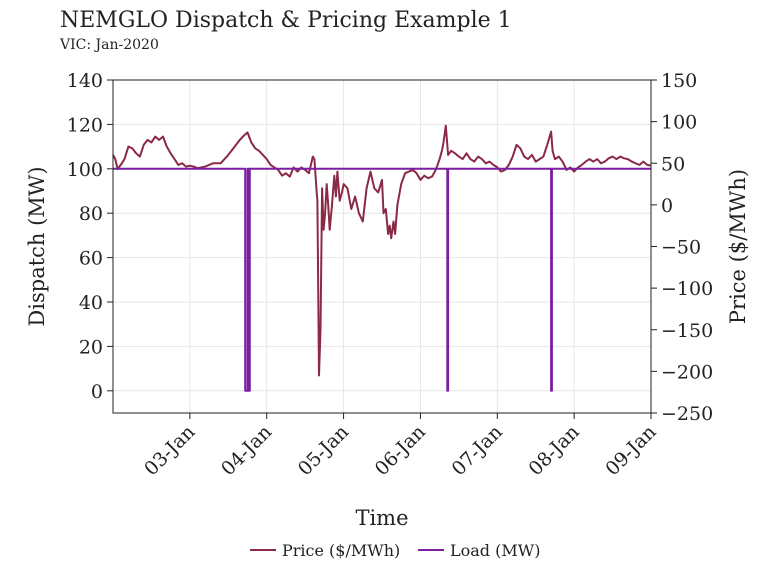 This screenshot has width=769, height=576. Describe the element at coordinates (109, 45) in the screenshot. I see `chart-subtitle: VIC: Jan-2020` at that location.